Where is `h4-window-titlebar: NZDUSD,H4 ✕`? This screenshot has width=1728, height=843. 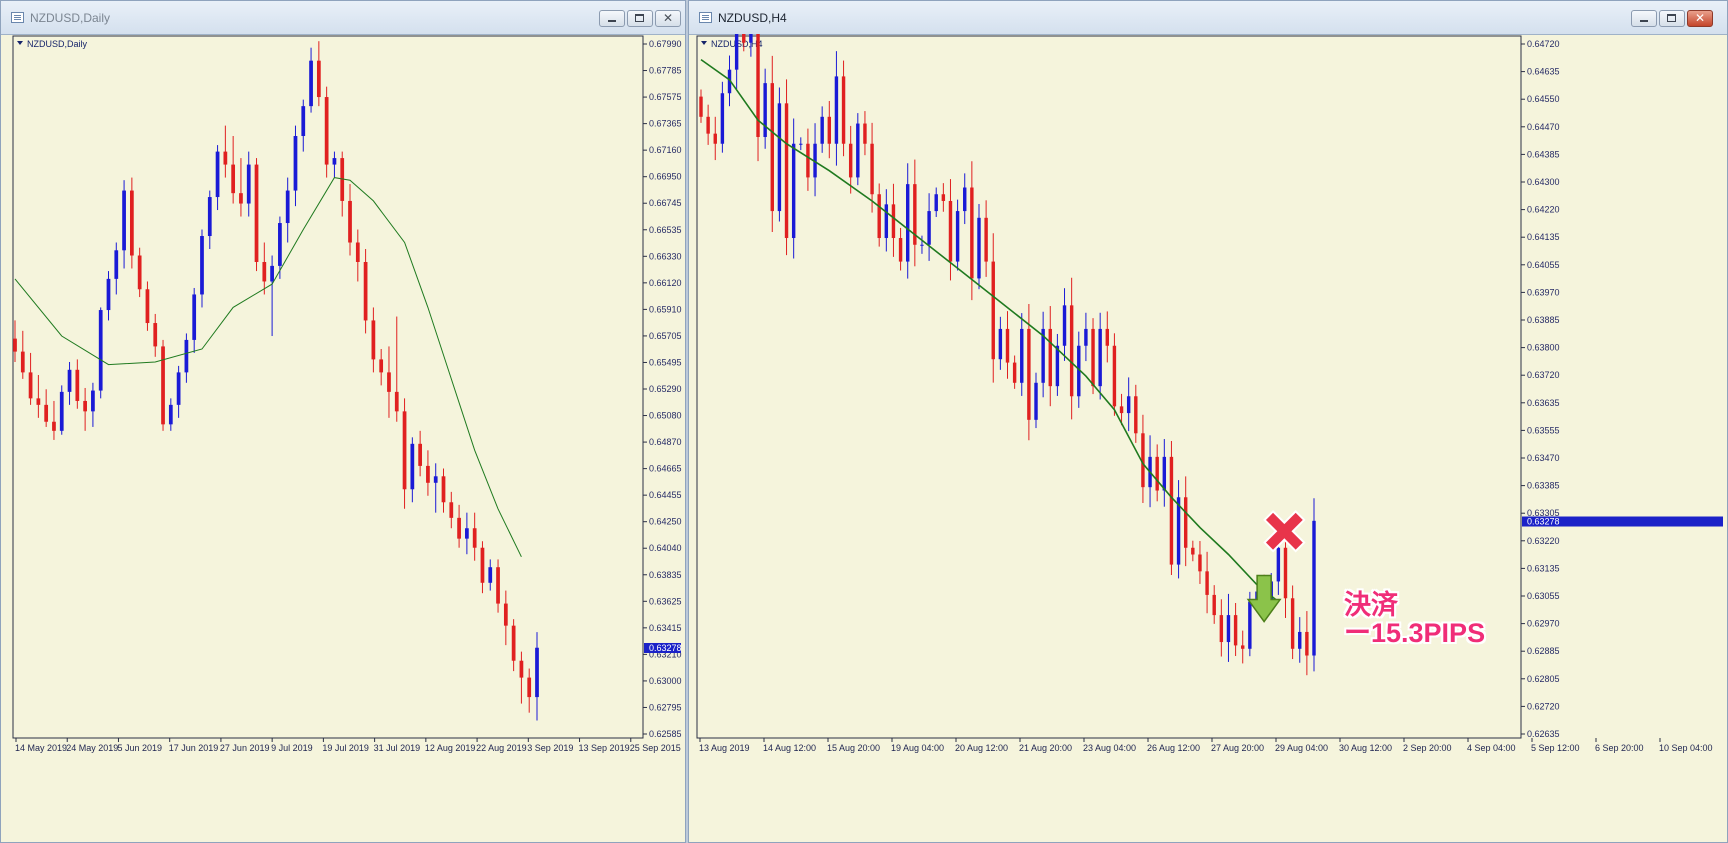 h4-window-titlebar: NZDUSD,H4 ✕ is located at coordinates (1208, 18).